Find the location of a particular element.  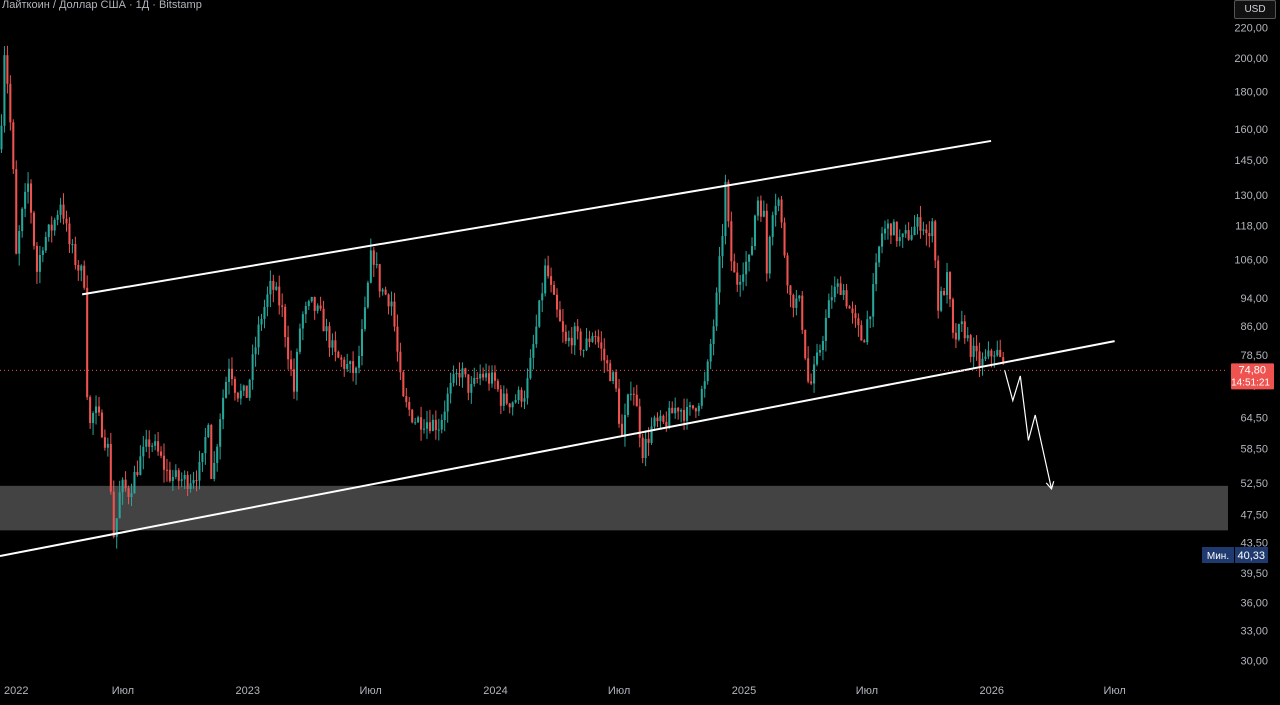

currency-badge: USD is located at coordinates (1255, 9).